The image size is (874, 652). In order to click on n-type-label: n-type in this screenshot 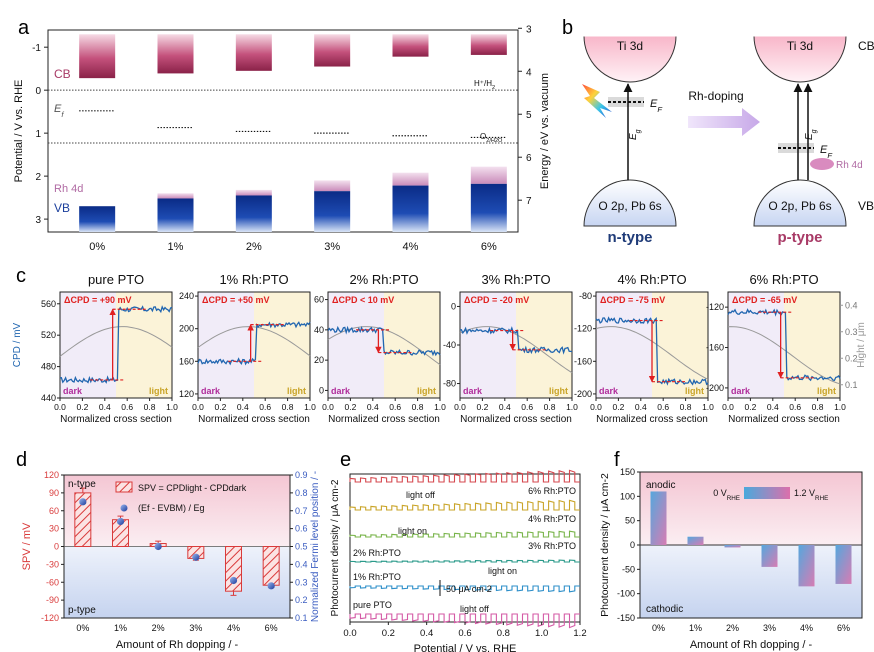, I will do `click(630, 237)`.